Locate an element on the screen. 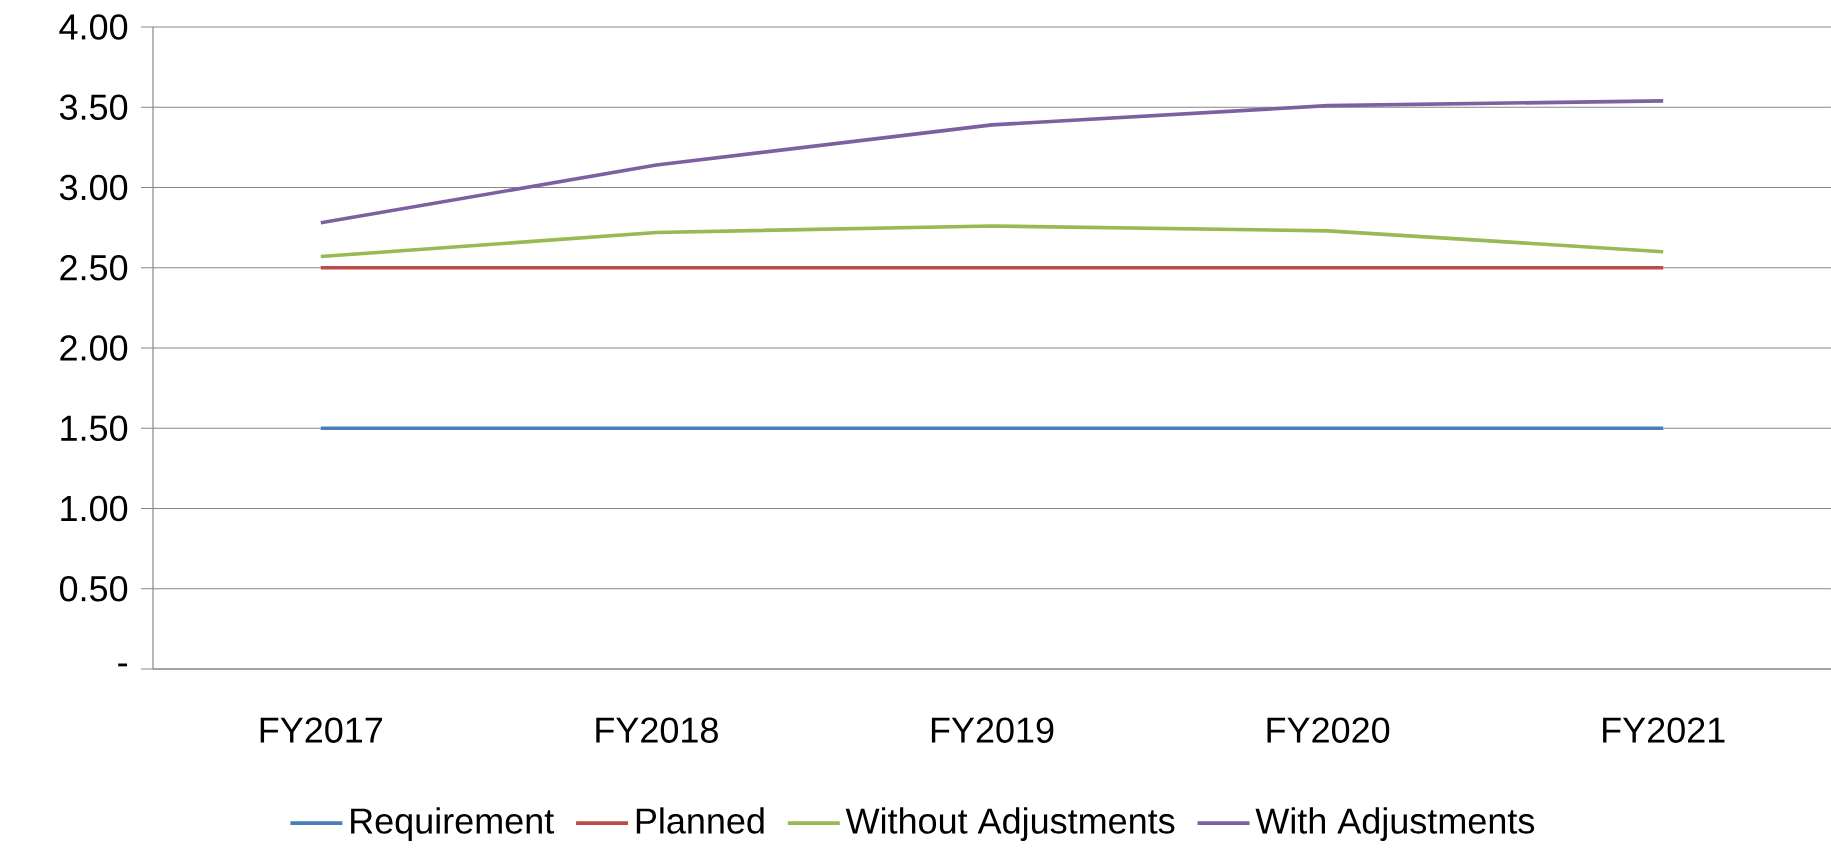 The image size is (1831, 848). legend-label: With Adjustments is located at coordinates (1395, 824).